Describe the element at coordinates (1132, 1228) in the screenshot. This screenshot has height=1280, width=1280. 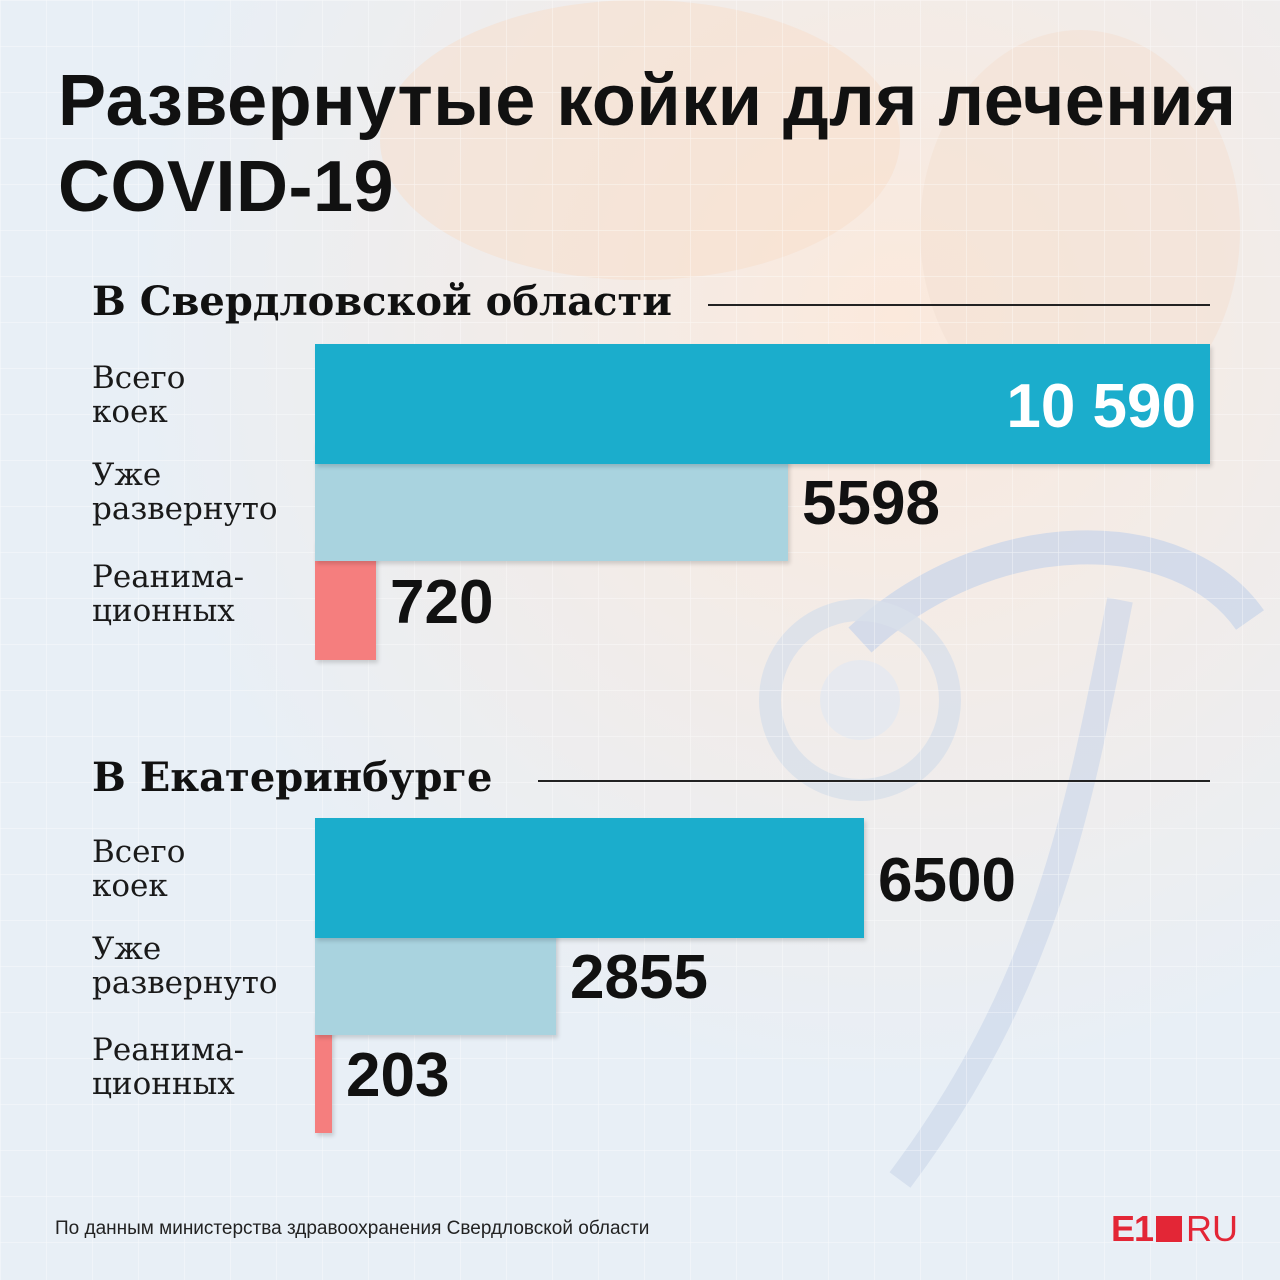
I see `logo-e1-text: E1` at that location.